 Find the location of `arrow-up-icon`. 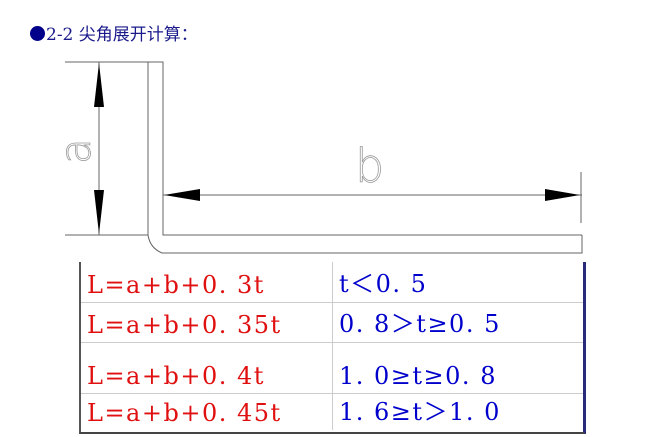

arrow-up-icon is located at coordinates (99, 85).